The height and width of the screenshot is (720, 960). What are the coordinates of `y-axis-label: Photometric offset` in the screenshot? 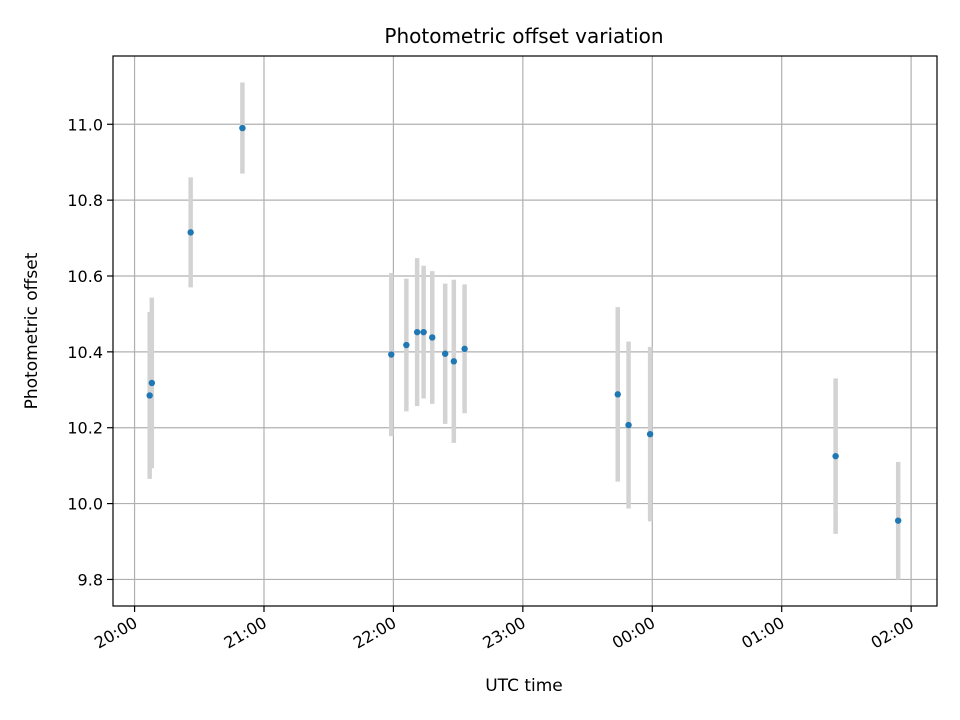 It's located at (32, 330).